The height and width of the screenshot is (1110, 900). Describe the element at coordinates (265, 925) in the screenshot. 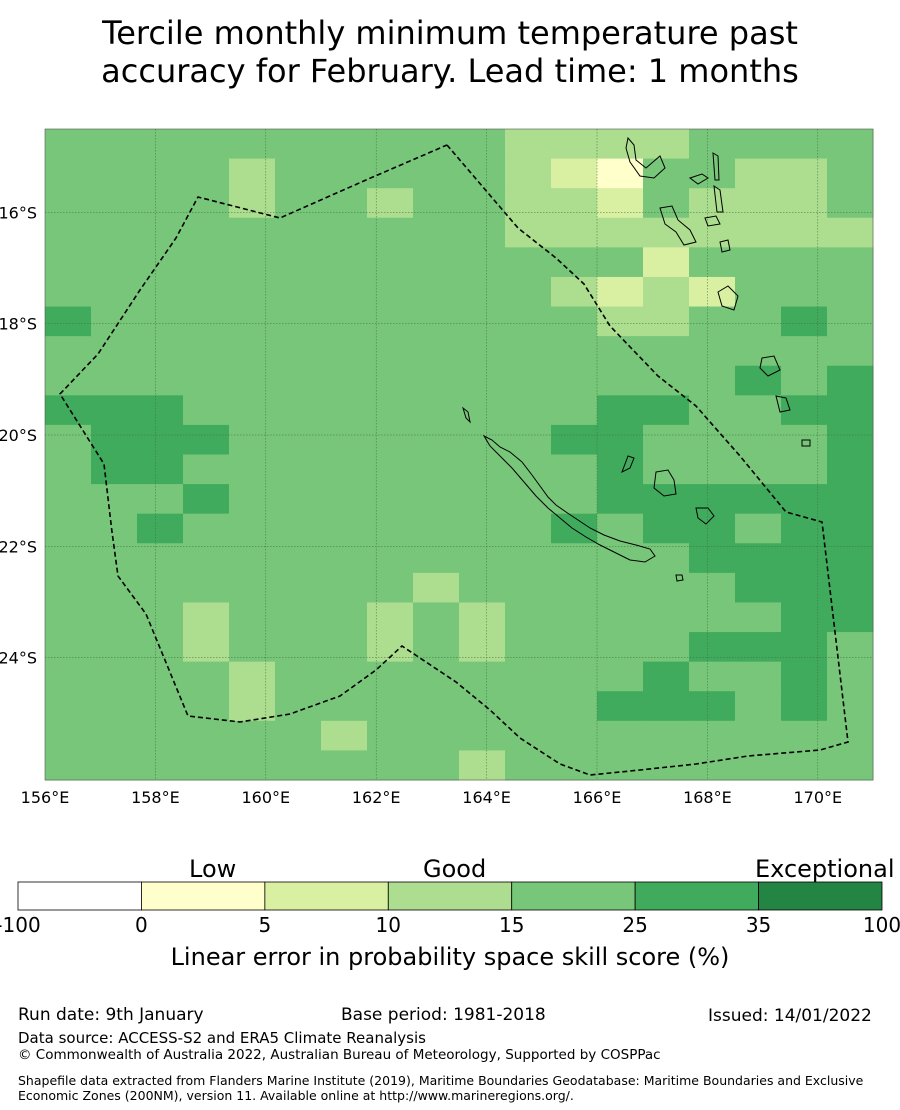

I see `colorbar-tick: 5` at that location.